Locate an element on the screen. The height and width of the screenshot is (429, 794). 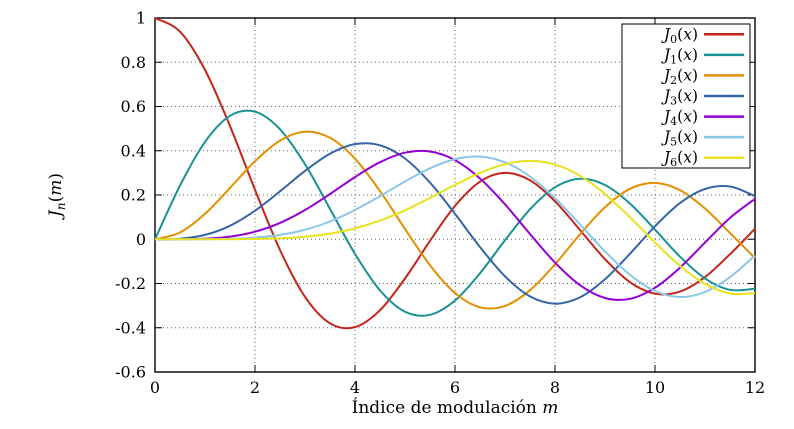
y-axis-label: Jn(m) is located at coordinates (57, 195).